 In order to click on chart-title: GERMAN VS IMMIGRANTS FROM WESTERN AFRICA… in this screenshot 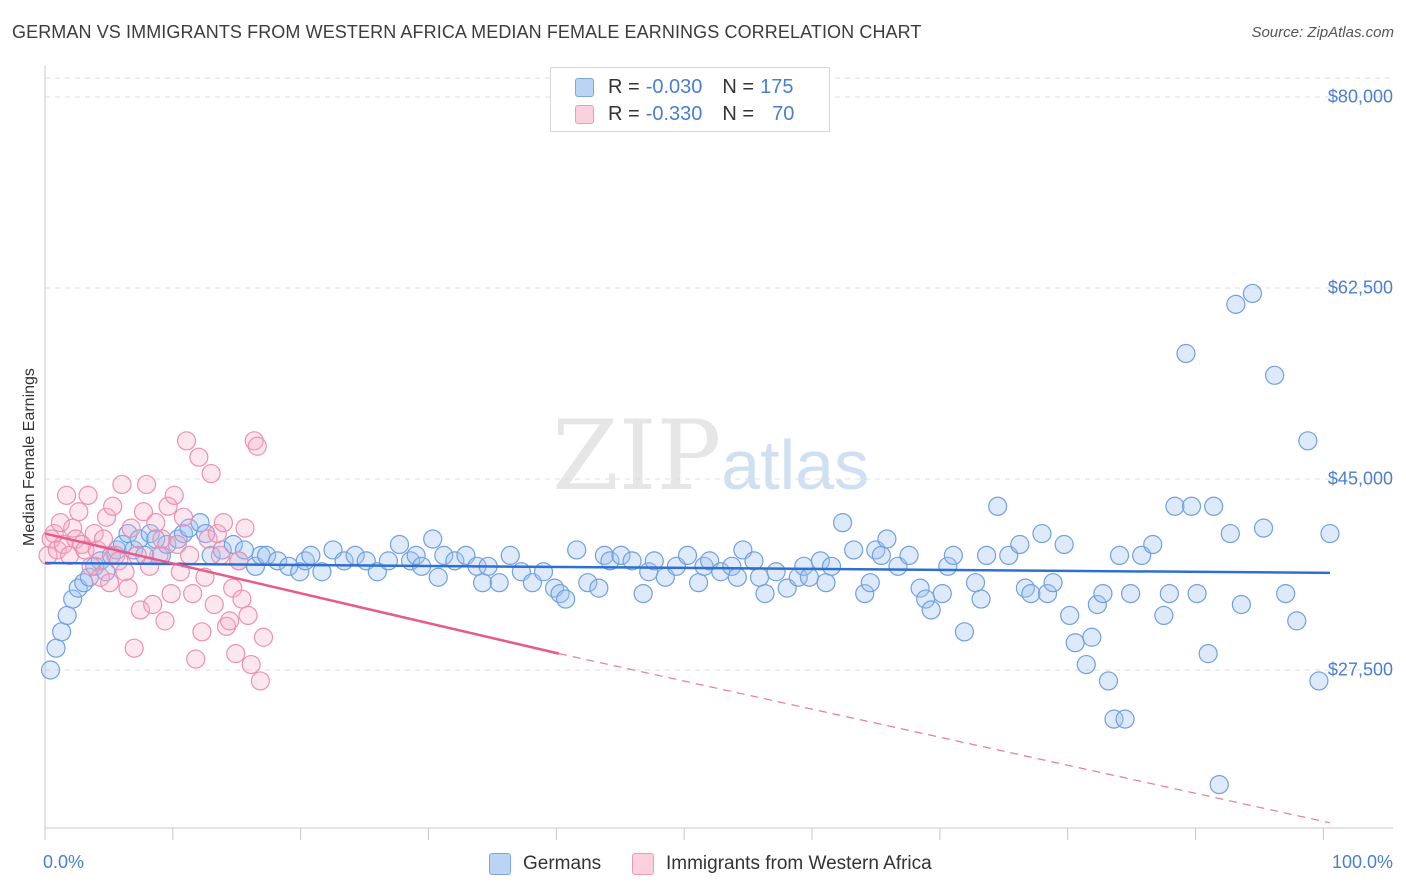, I will do `click(467, 32)`.